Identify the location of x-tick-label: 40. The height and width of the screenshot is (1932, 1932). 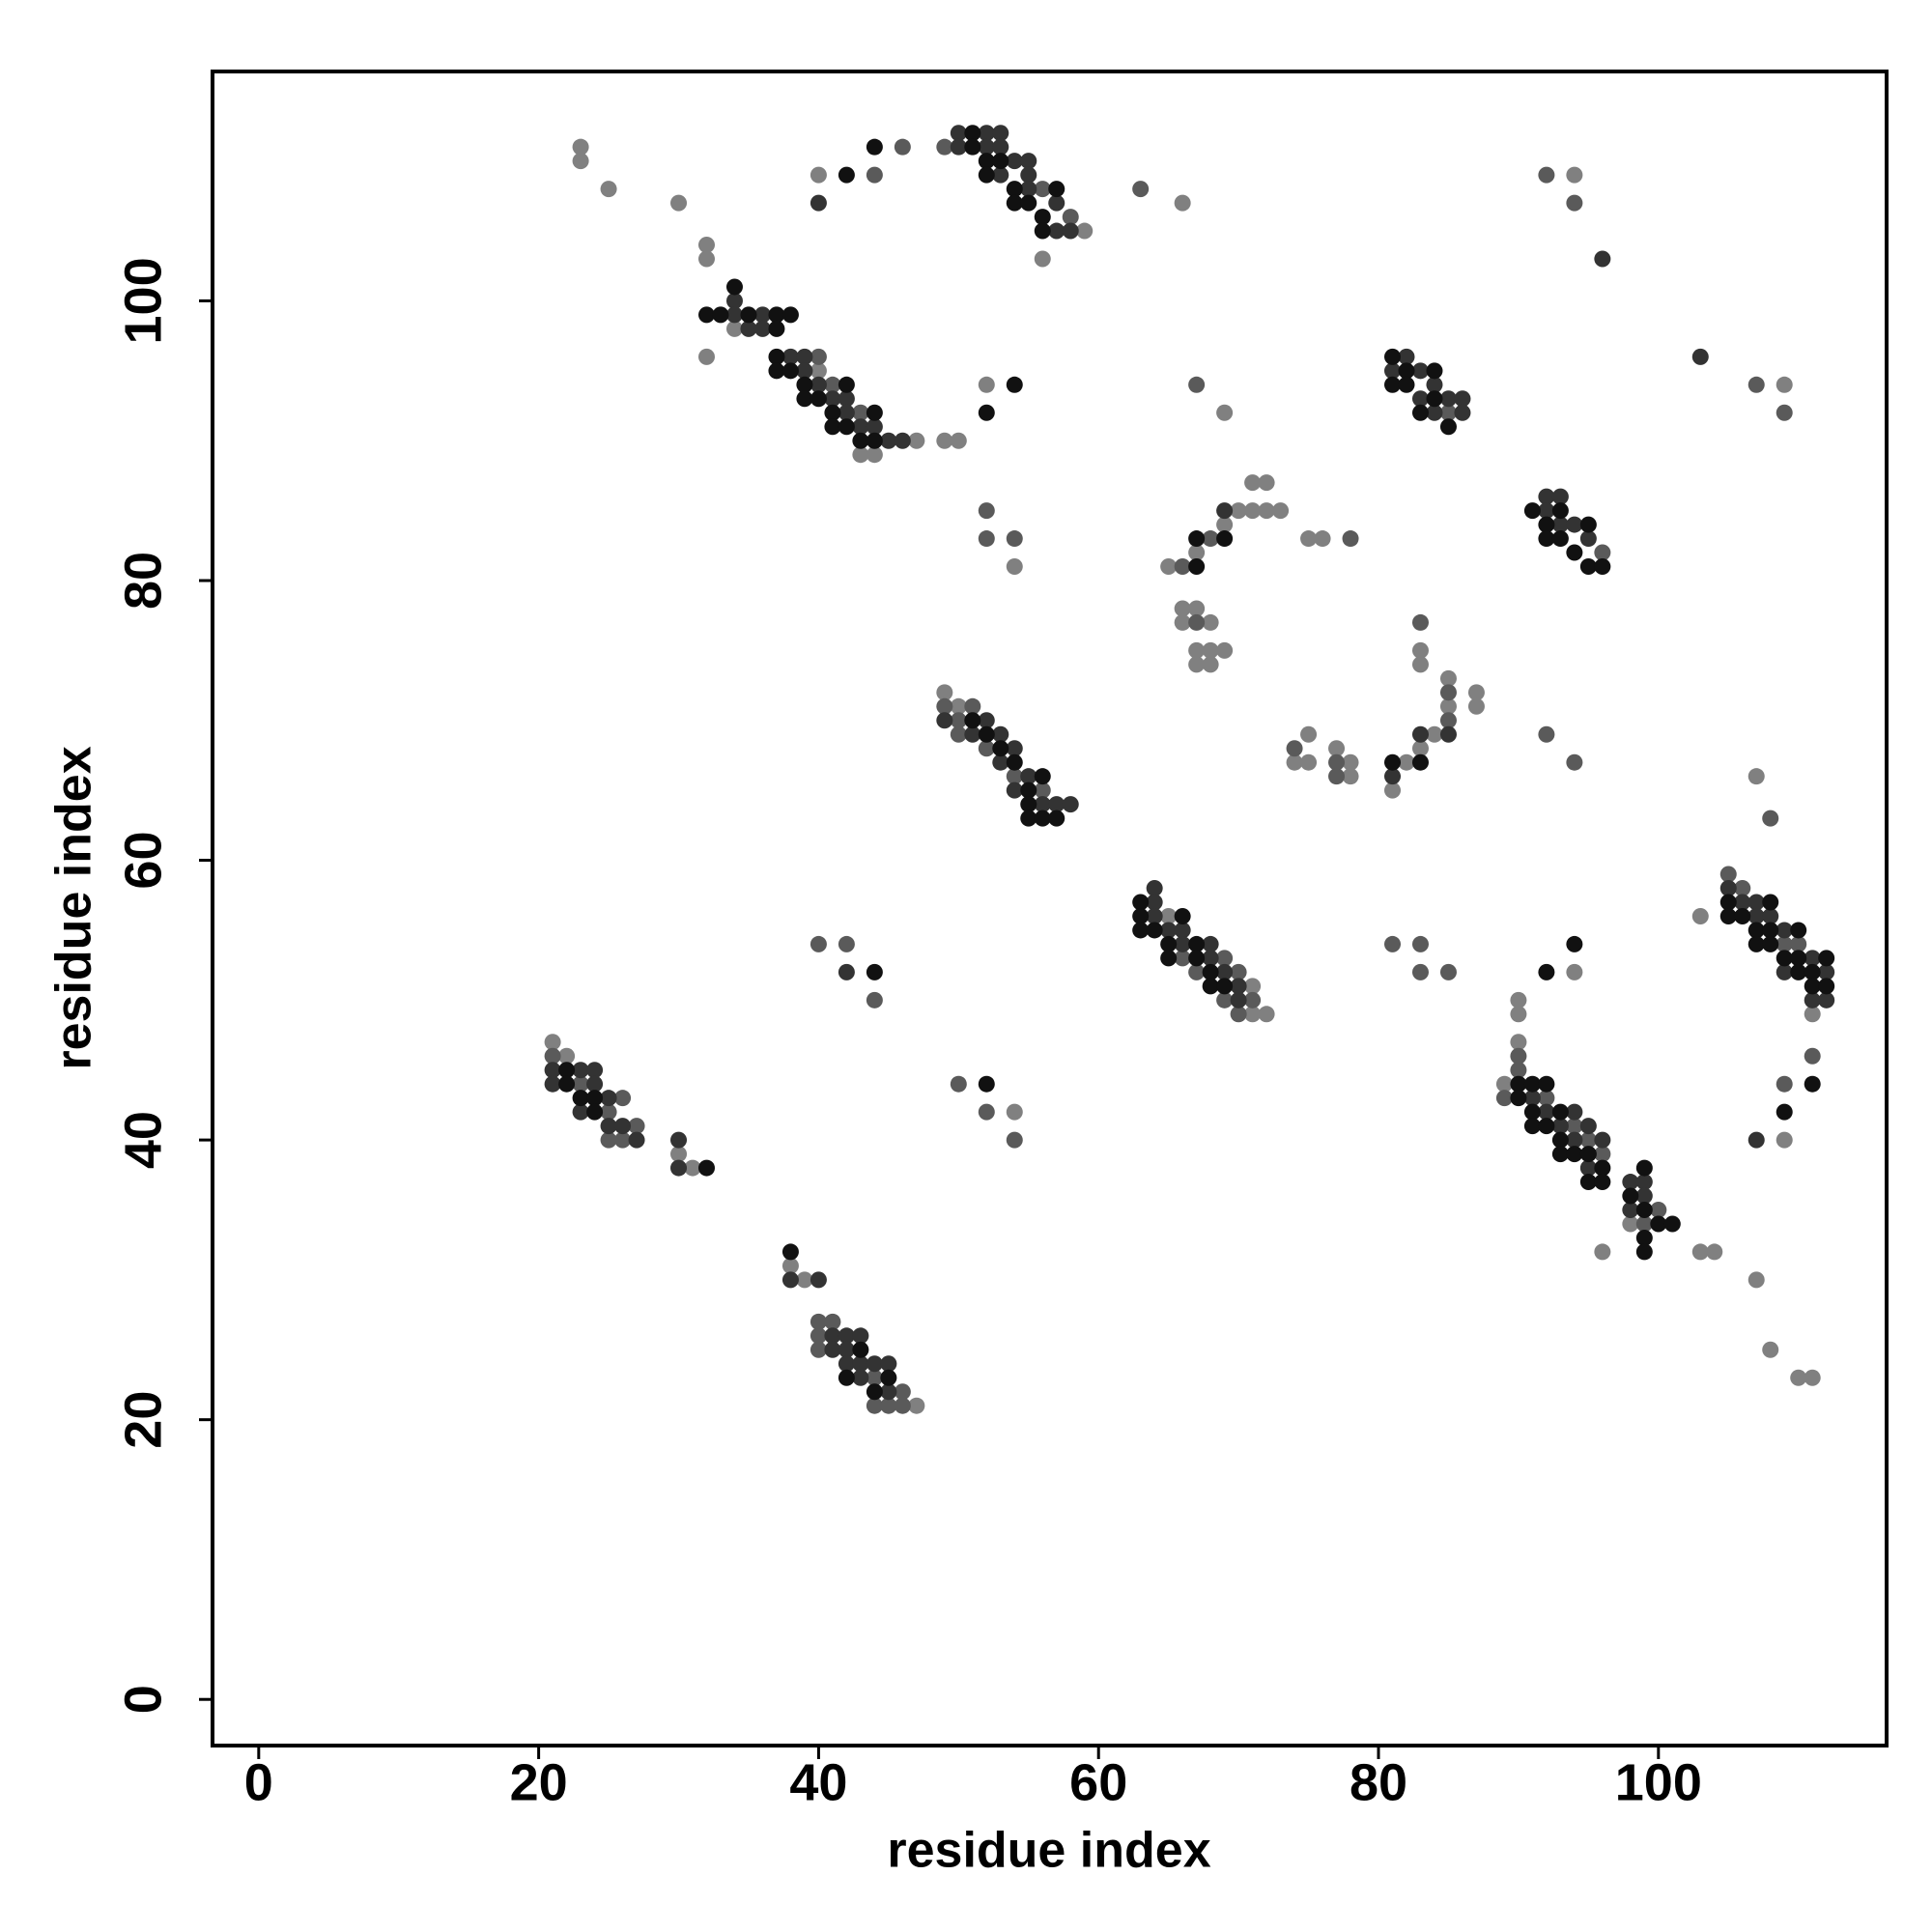
(818, 1782).